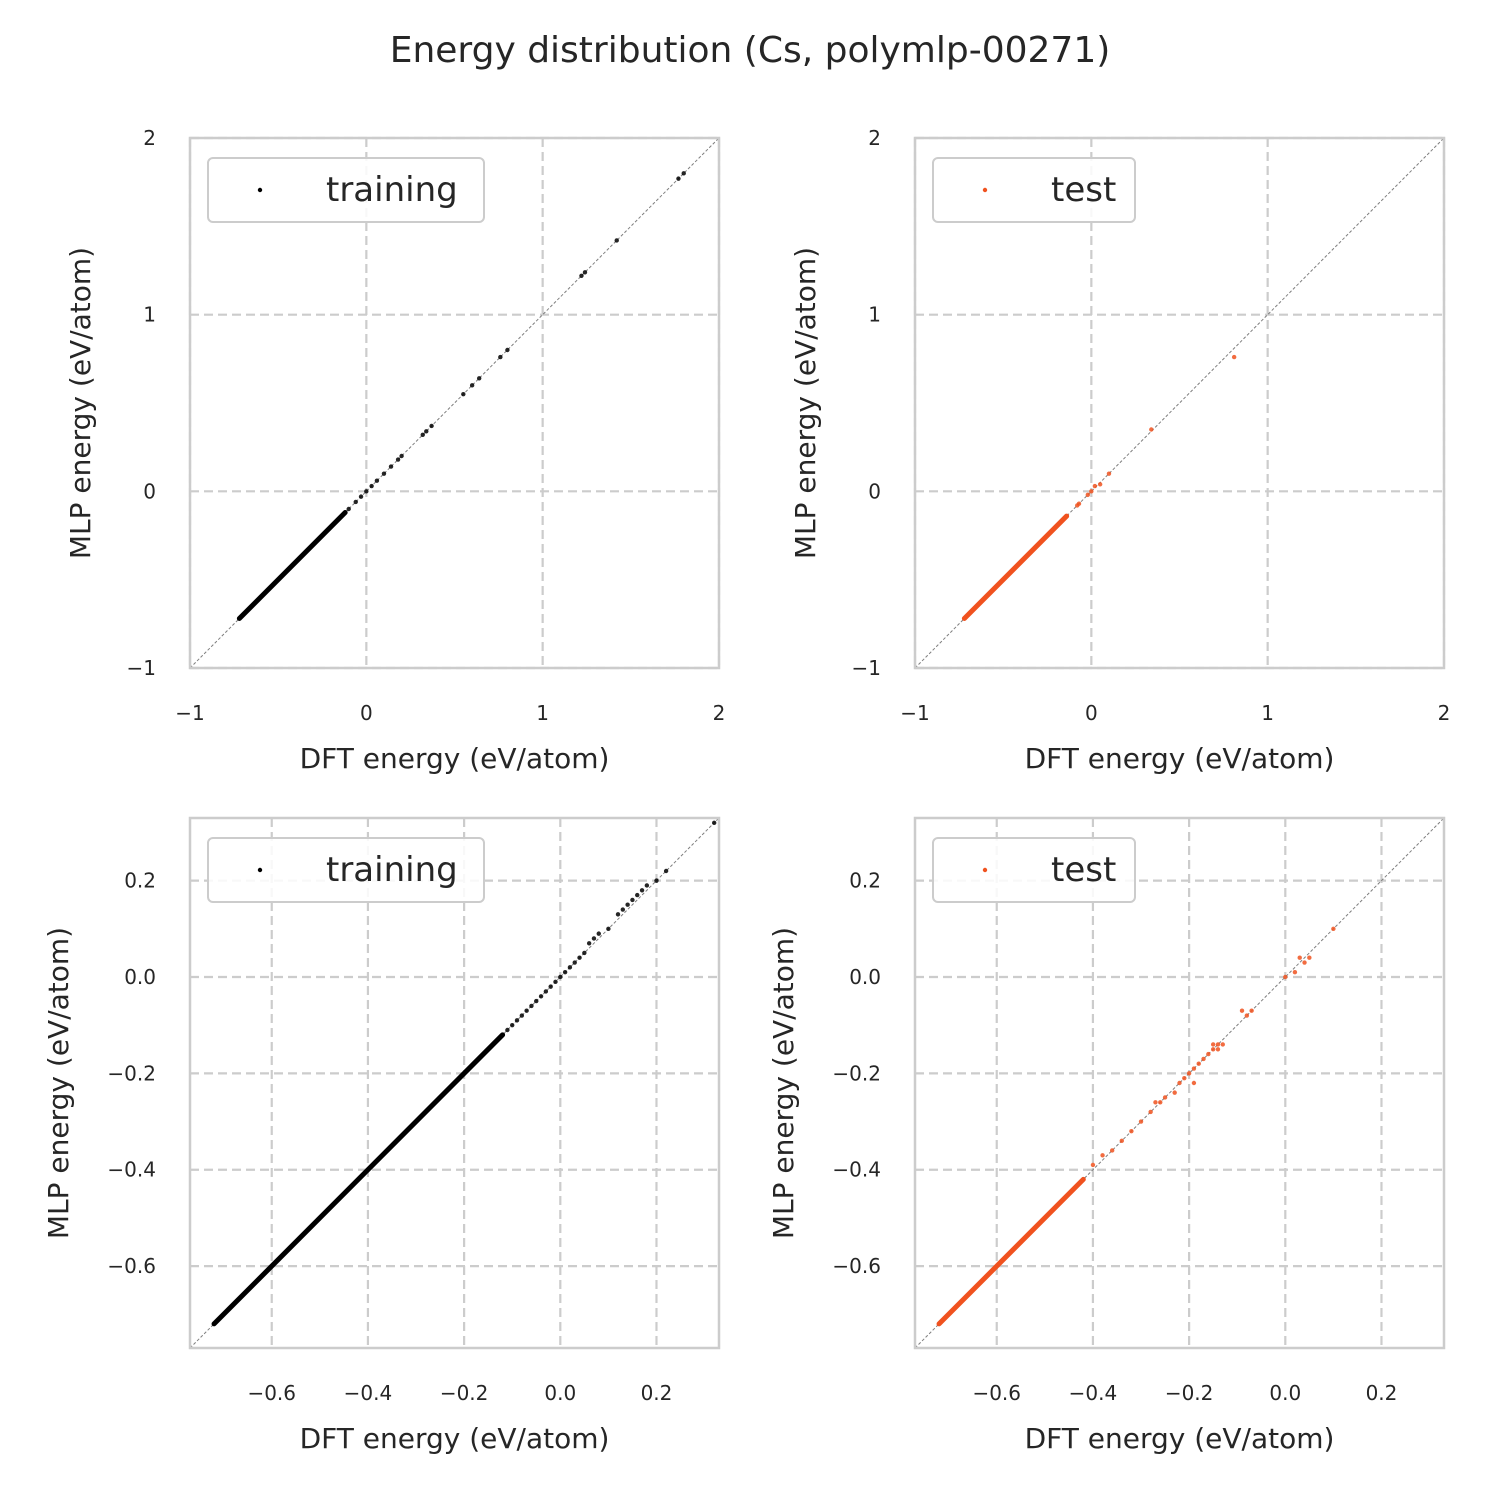 The image size is (1500, 1505). Describe the element at coordinates (141, 668) in the screenshot. I see `y-tick-label: −1` at that location.